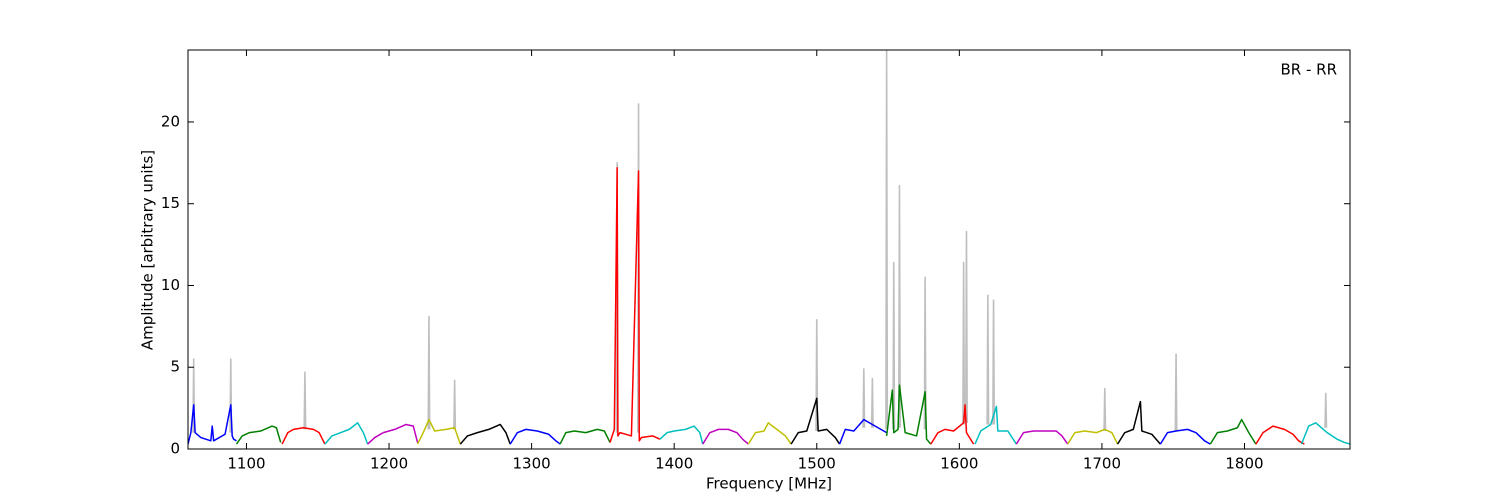 This screenshot has width=1500, height=500. What do you see at coordinates (389, 464) in the screenshot?
I see `x-tick-label: 1200` at bounding box center [389, 464].